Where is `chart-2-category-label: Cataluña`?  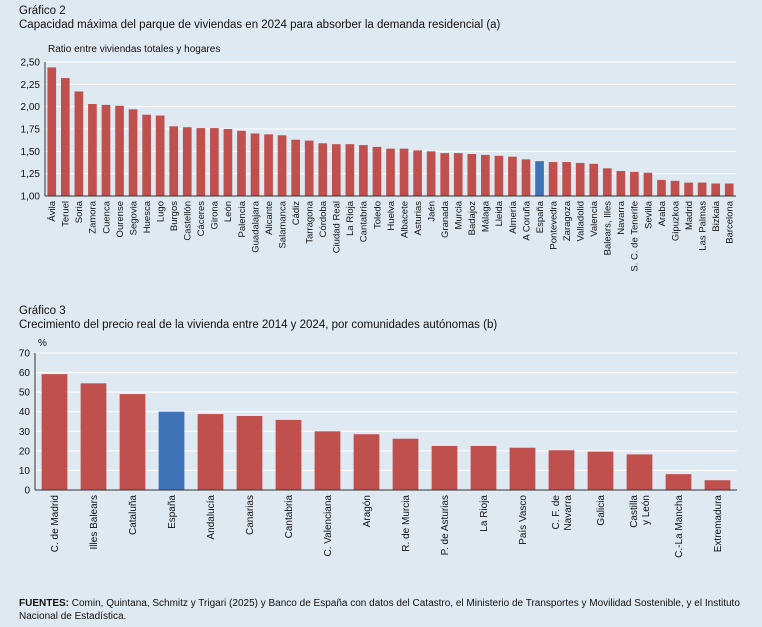
chart-2-category-label: Cataluña is located at coordinates (133, 515).